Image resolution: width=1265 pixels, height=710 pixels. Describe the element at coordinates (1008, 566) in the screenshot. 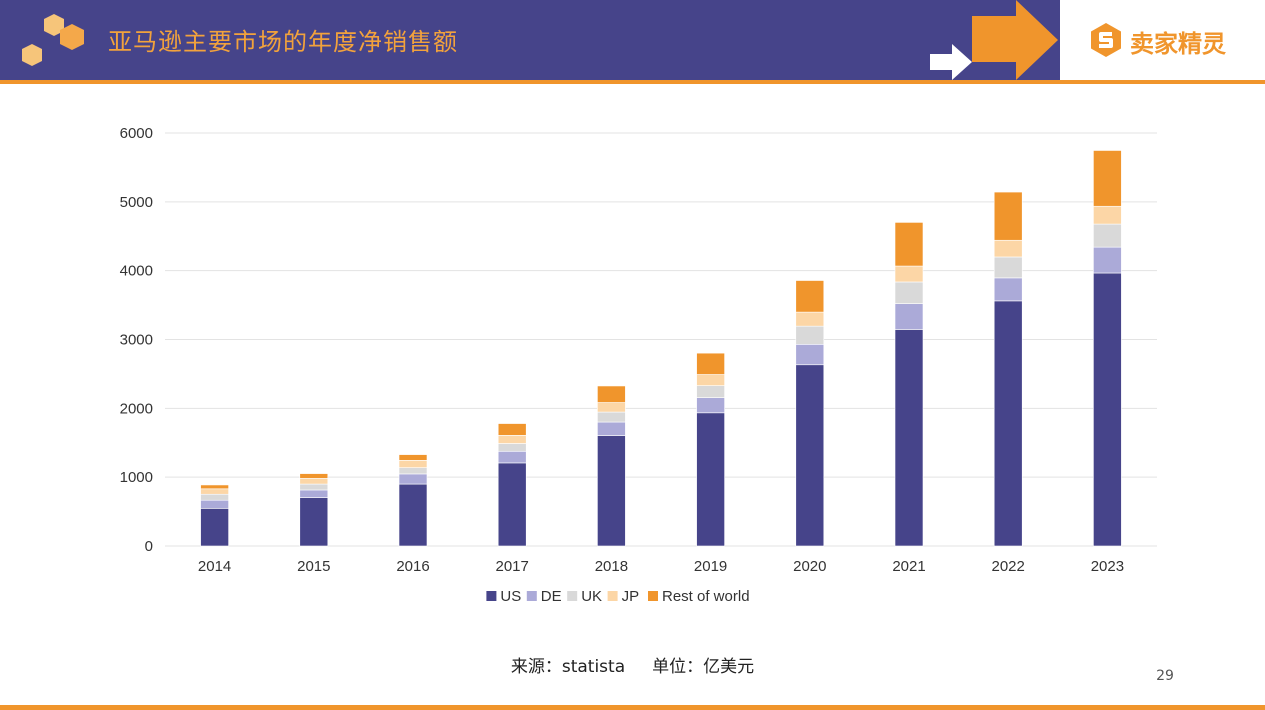

I see `x-tick-label: 2022` at that location.